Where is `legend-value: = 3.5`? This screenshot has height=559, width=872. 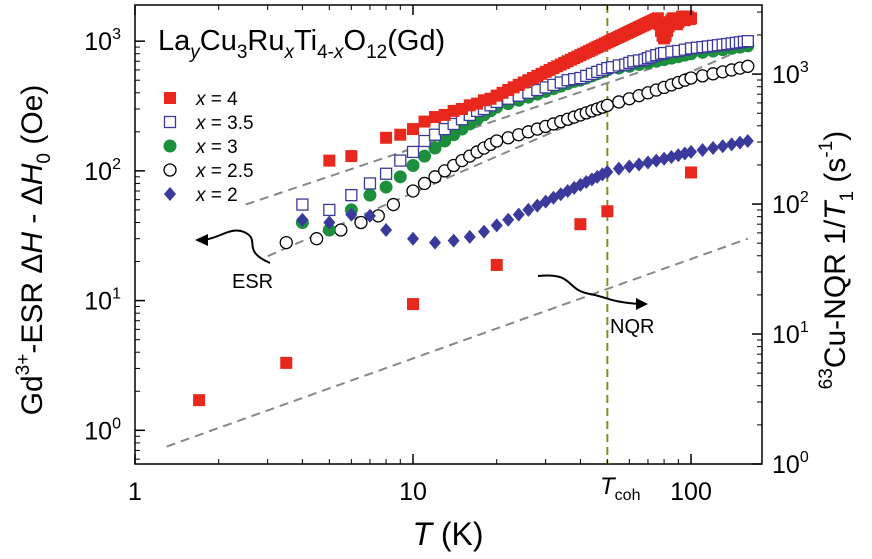
legend-value: = 3.5 is located at coordinates (230, 123).